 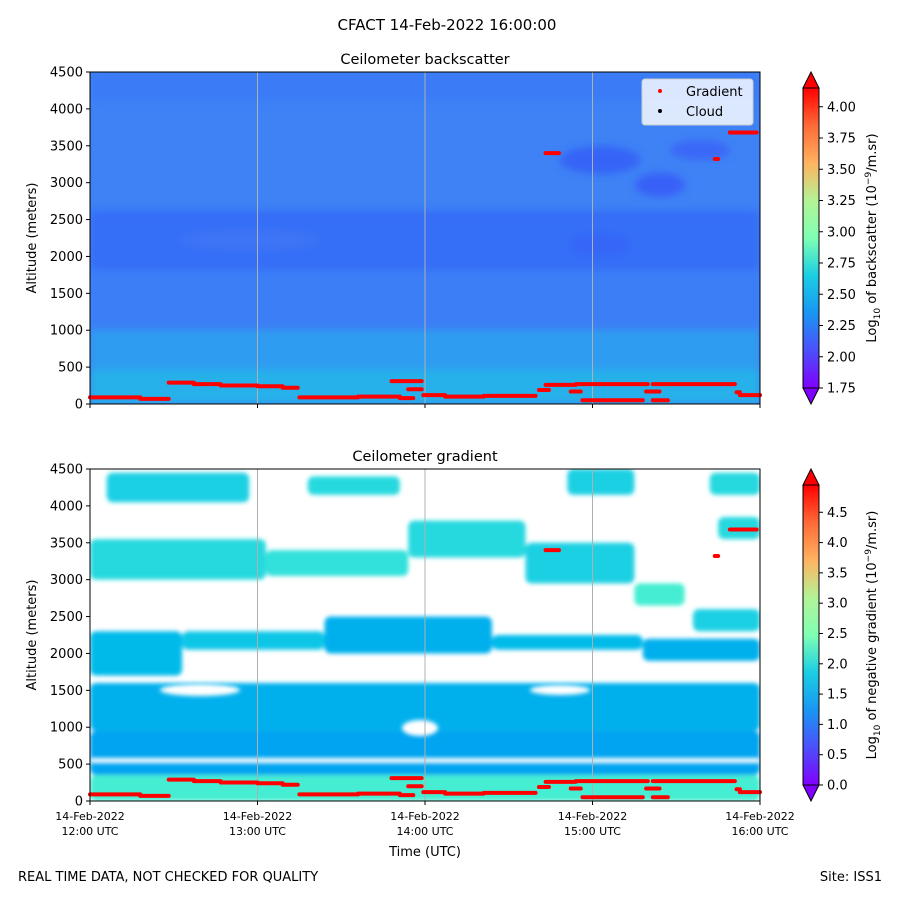 What do you see at coordinates (841, 389) in the screenshot?
I see `colorbar-tick-label: 1.75` at bounding box center [841, 389].